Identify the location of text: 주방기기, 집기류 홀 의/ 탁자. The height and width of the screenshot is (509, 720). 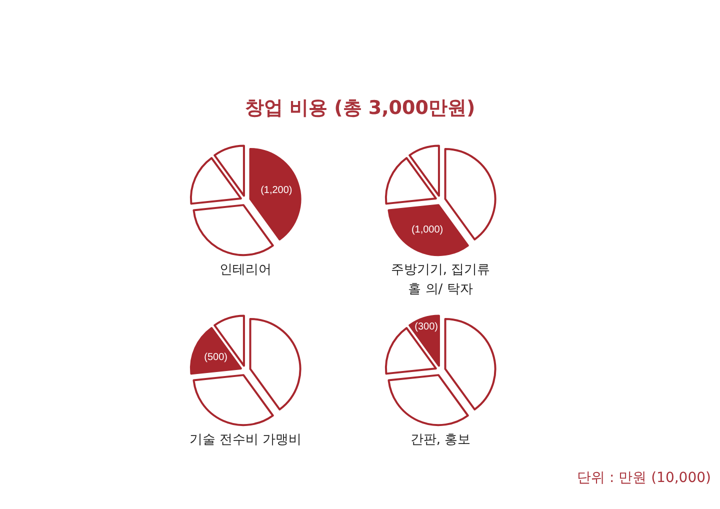
(440, 279).